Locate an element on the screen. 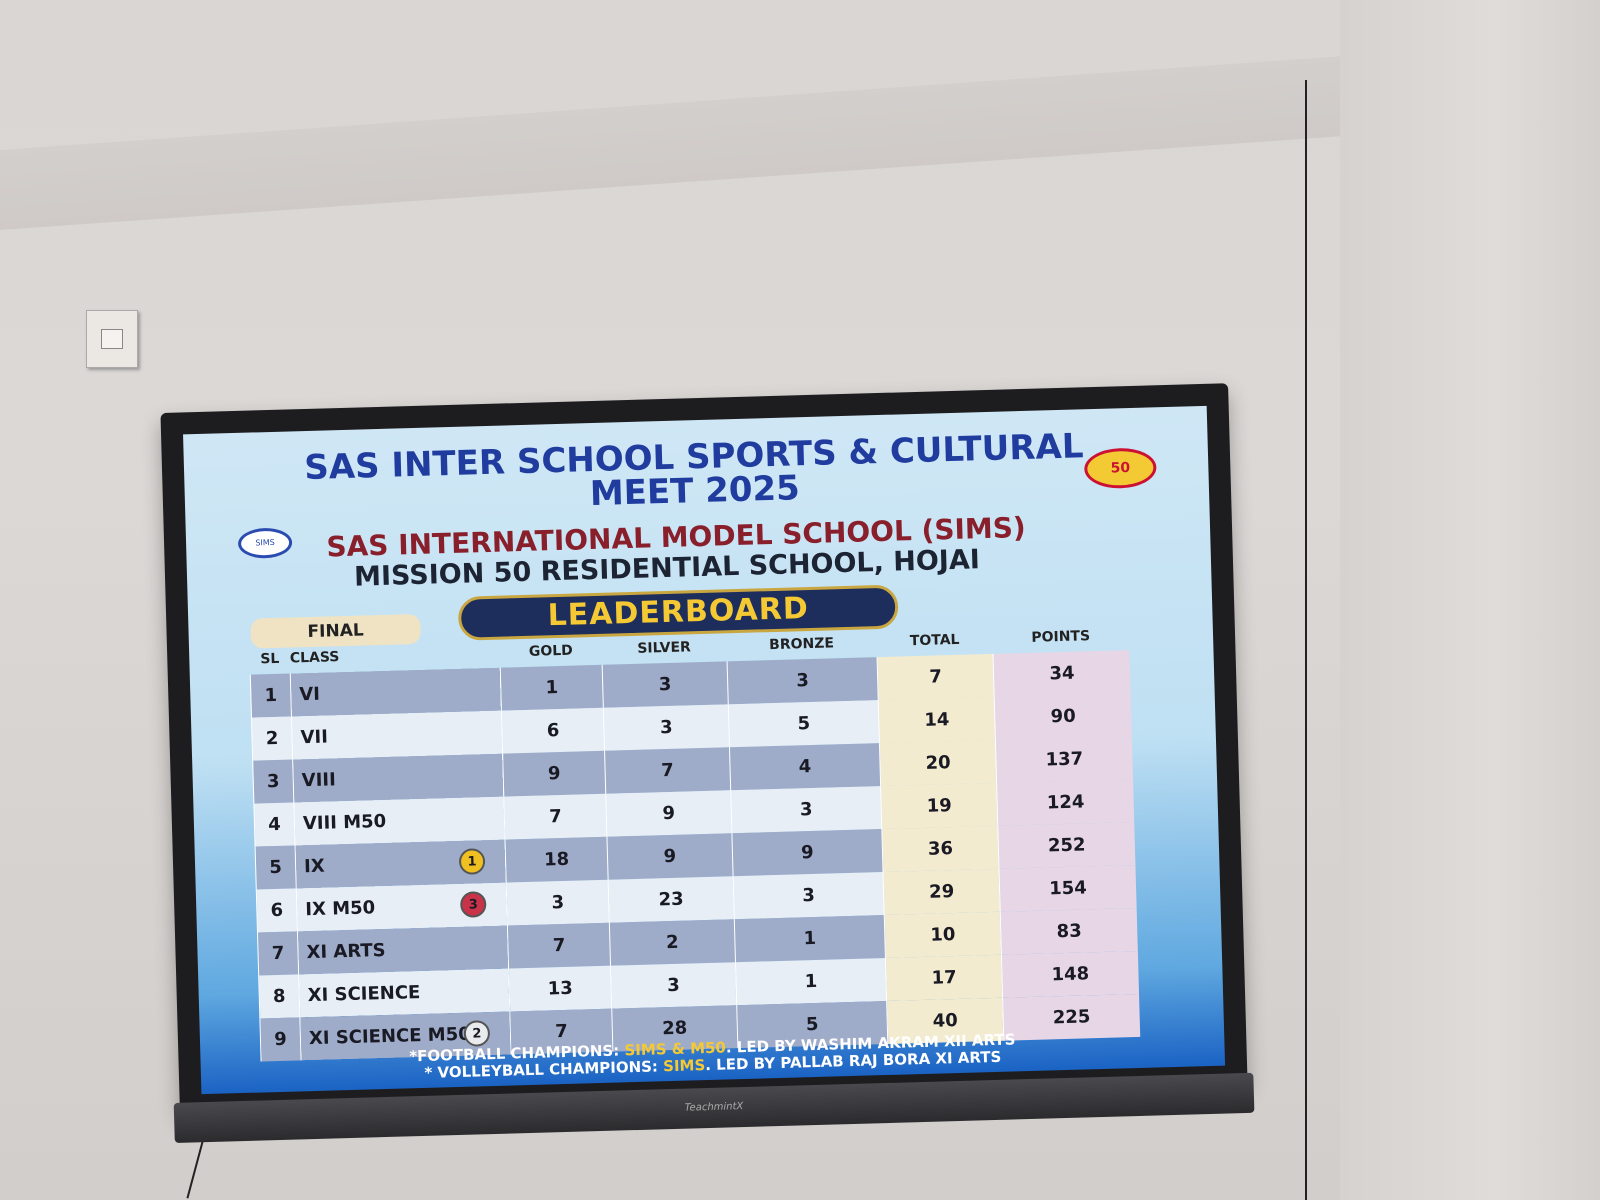 This screenshot has width=1600, height=1200. cell-gold: 9 is located at coordinates (554, 773).